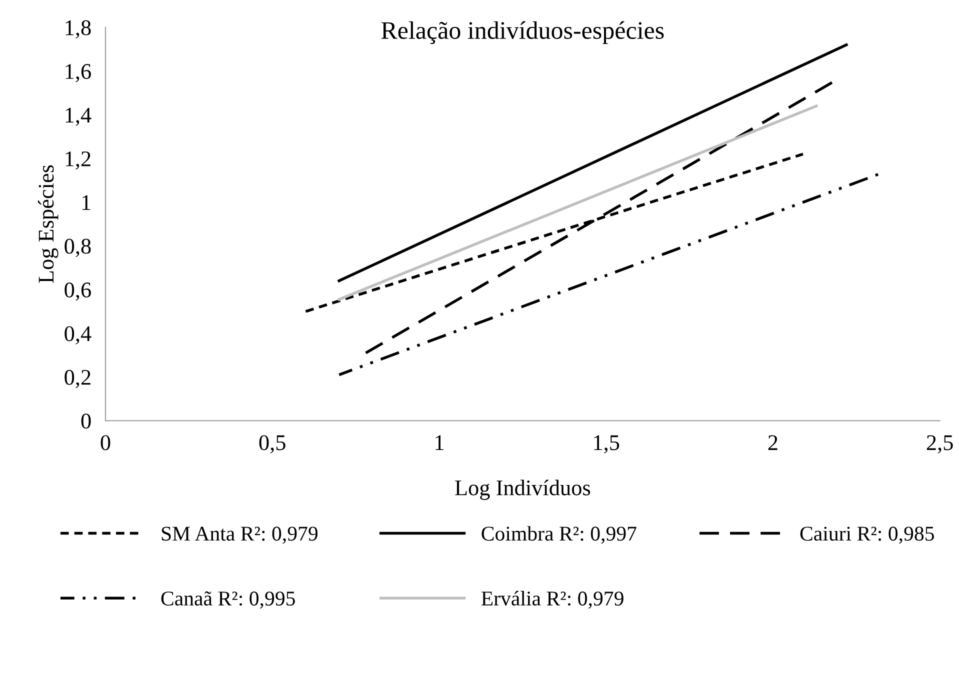 This screenshot has width=959, height=684. What do you see at coordinates (79, 117) in the screenshot?
I see `y-tick-label: 1,4` at bounding box center [79, 117].